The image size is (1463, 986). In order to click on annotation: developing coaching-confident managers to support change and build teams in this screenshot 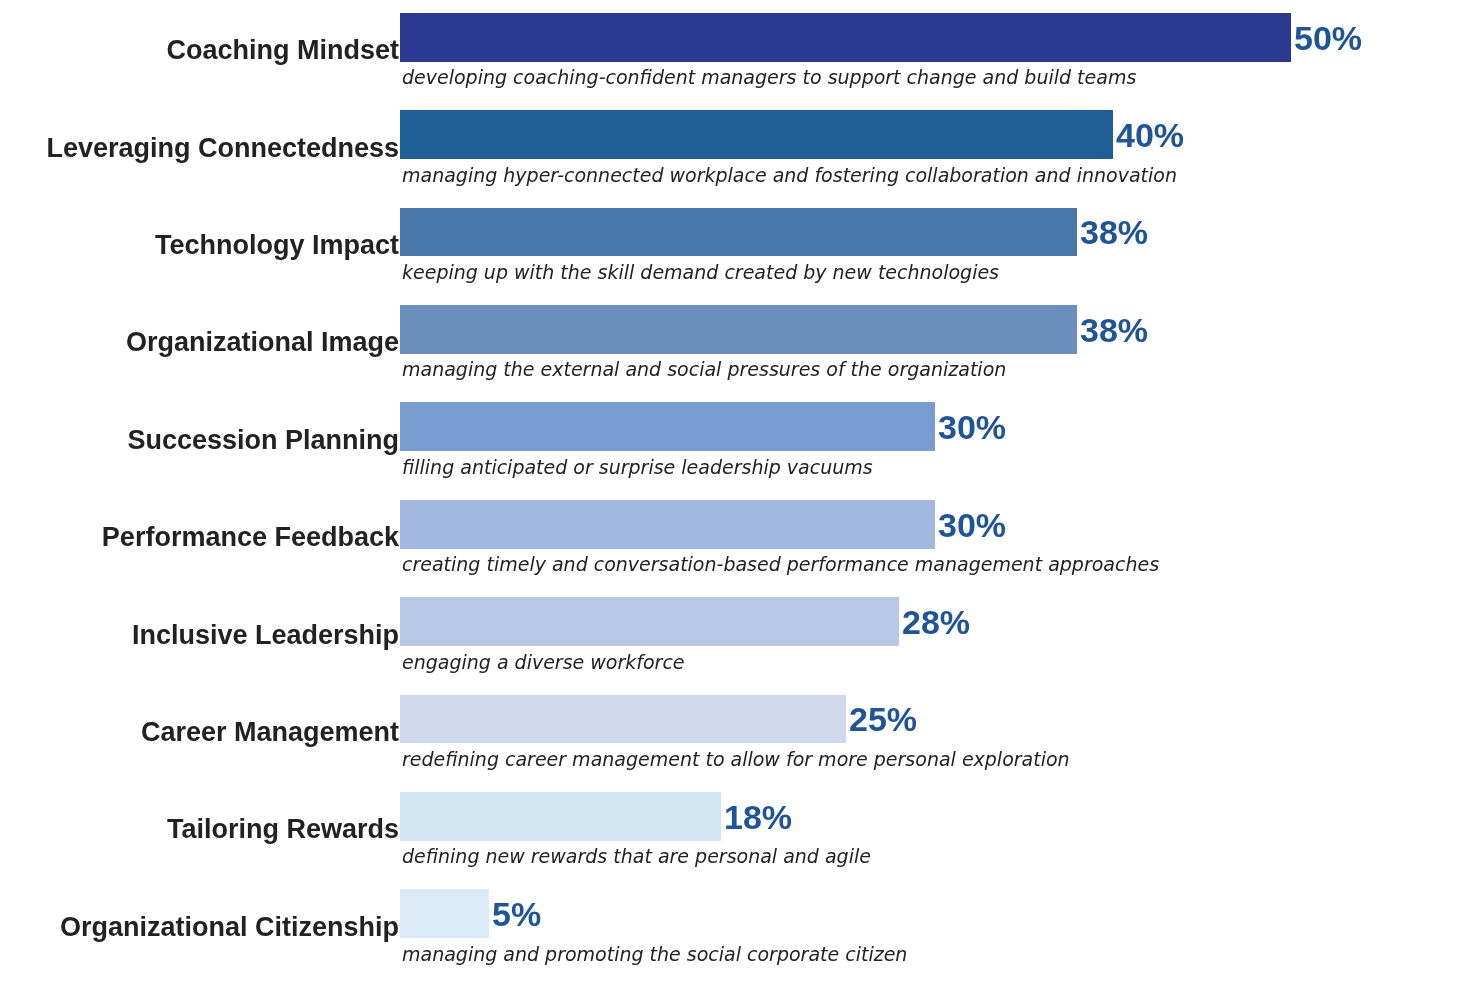, I will do `click(769, 77)`.